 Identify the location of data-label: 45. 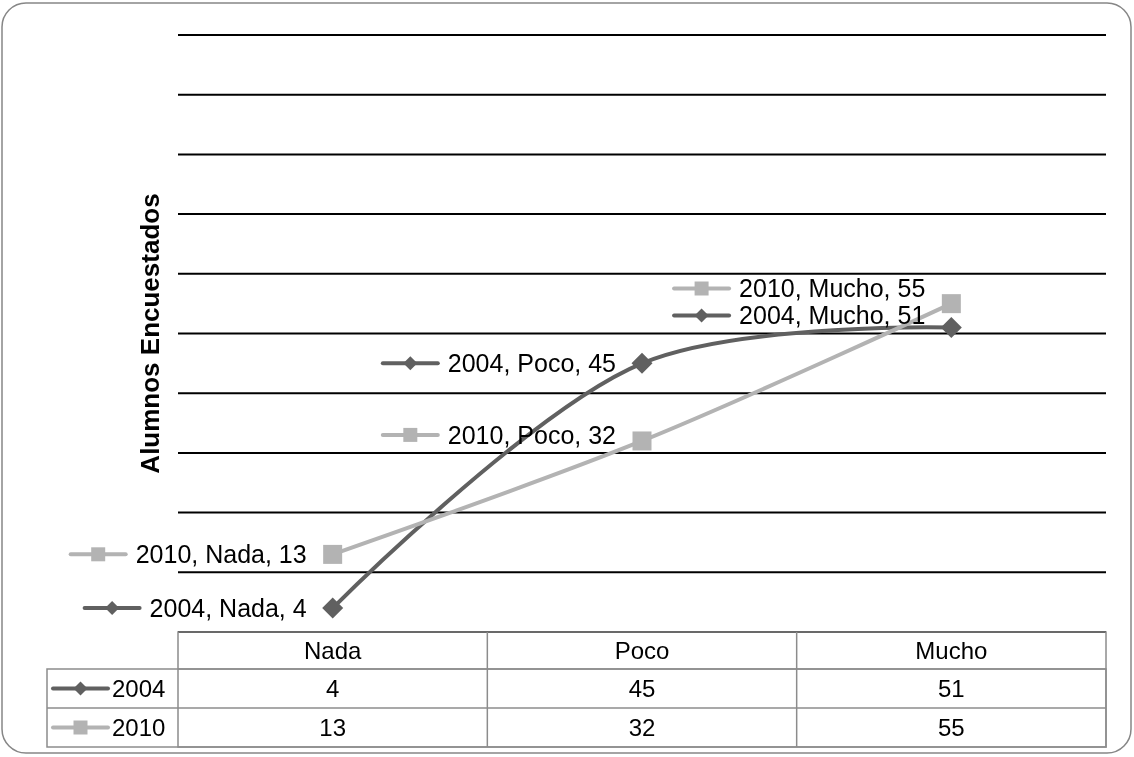
(642, 688).